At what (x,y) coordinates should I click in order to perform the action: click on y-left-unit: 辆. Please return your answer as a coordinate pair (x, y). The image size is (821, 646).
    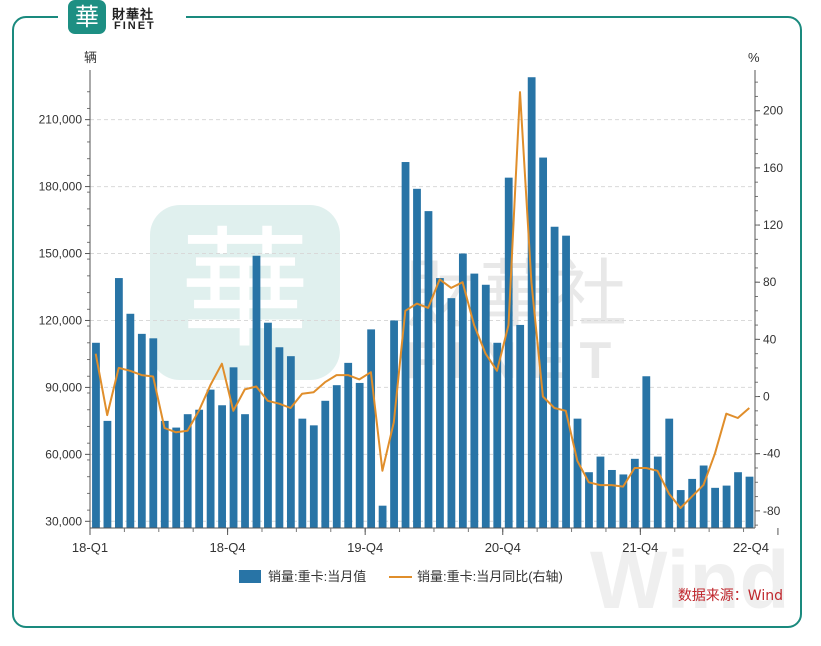
    Looking at the image, I should click on (90, 57).